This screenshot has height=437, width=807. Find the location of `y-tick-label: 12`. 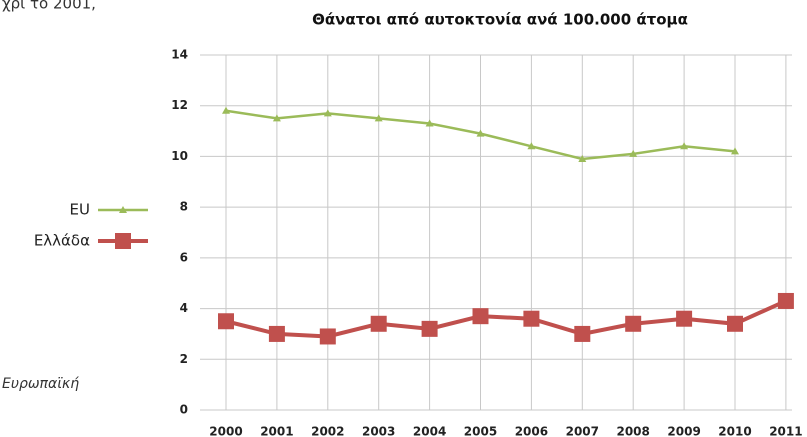

y-tick-label: 12 is located at coordinates (179, 105).